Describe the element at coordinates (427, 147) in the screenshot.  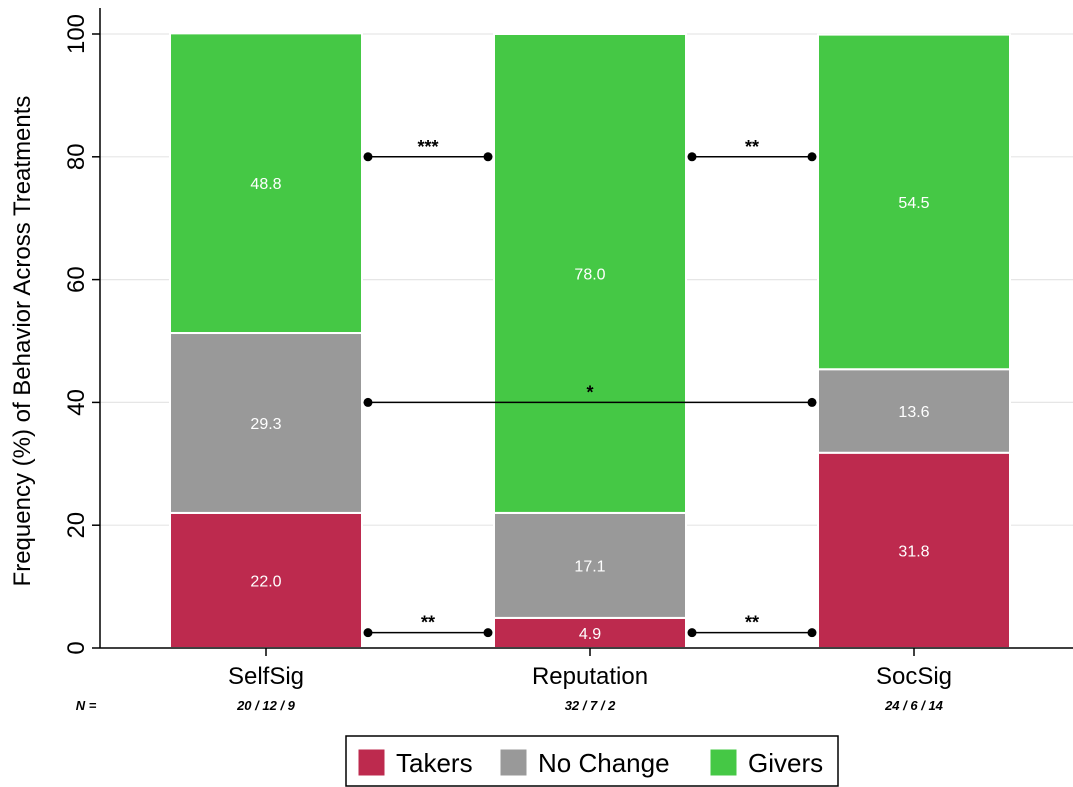
I see `significance-stars: ***` at that location.